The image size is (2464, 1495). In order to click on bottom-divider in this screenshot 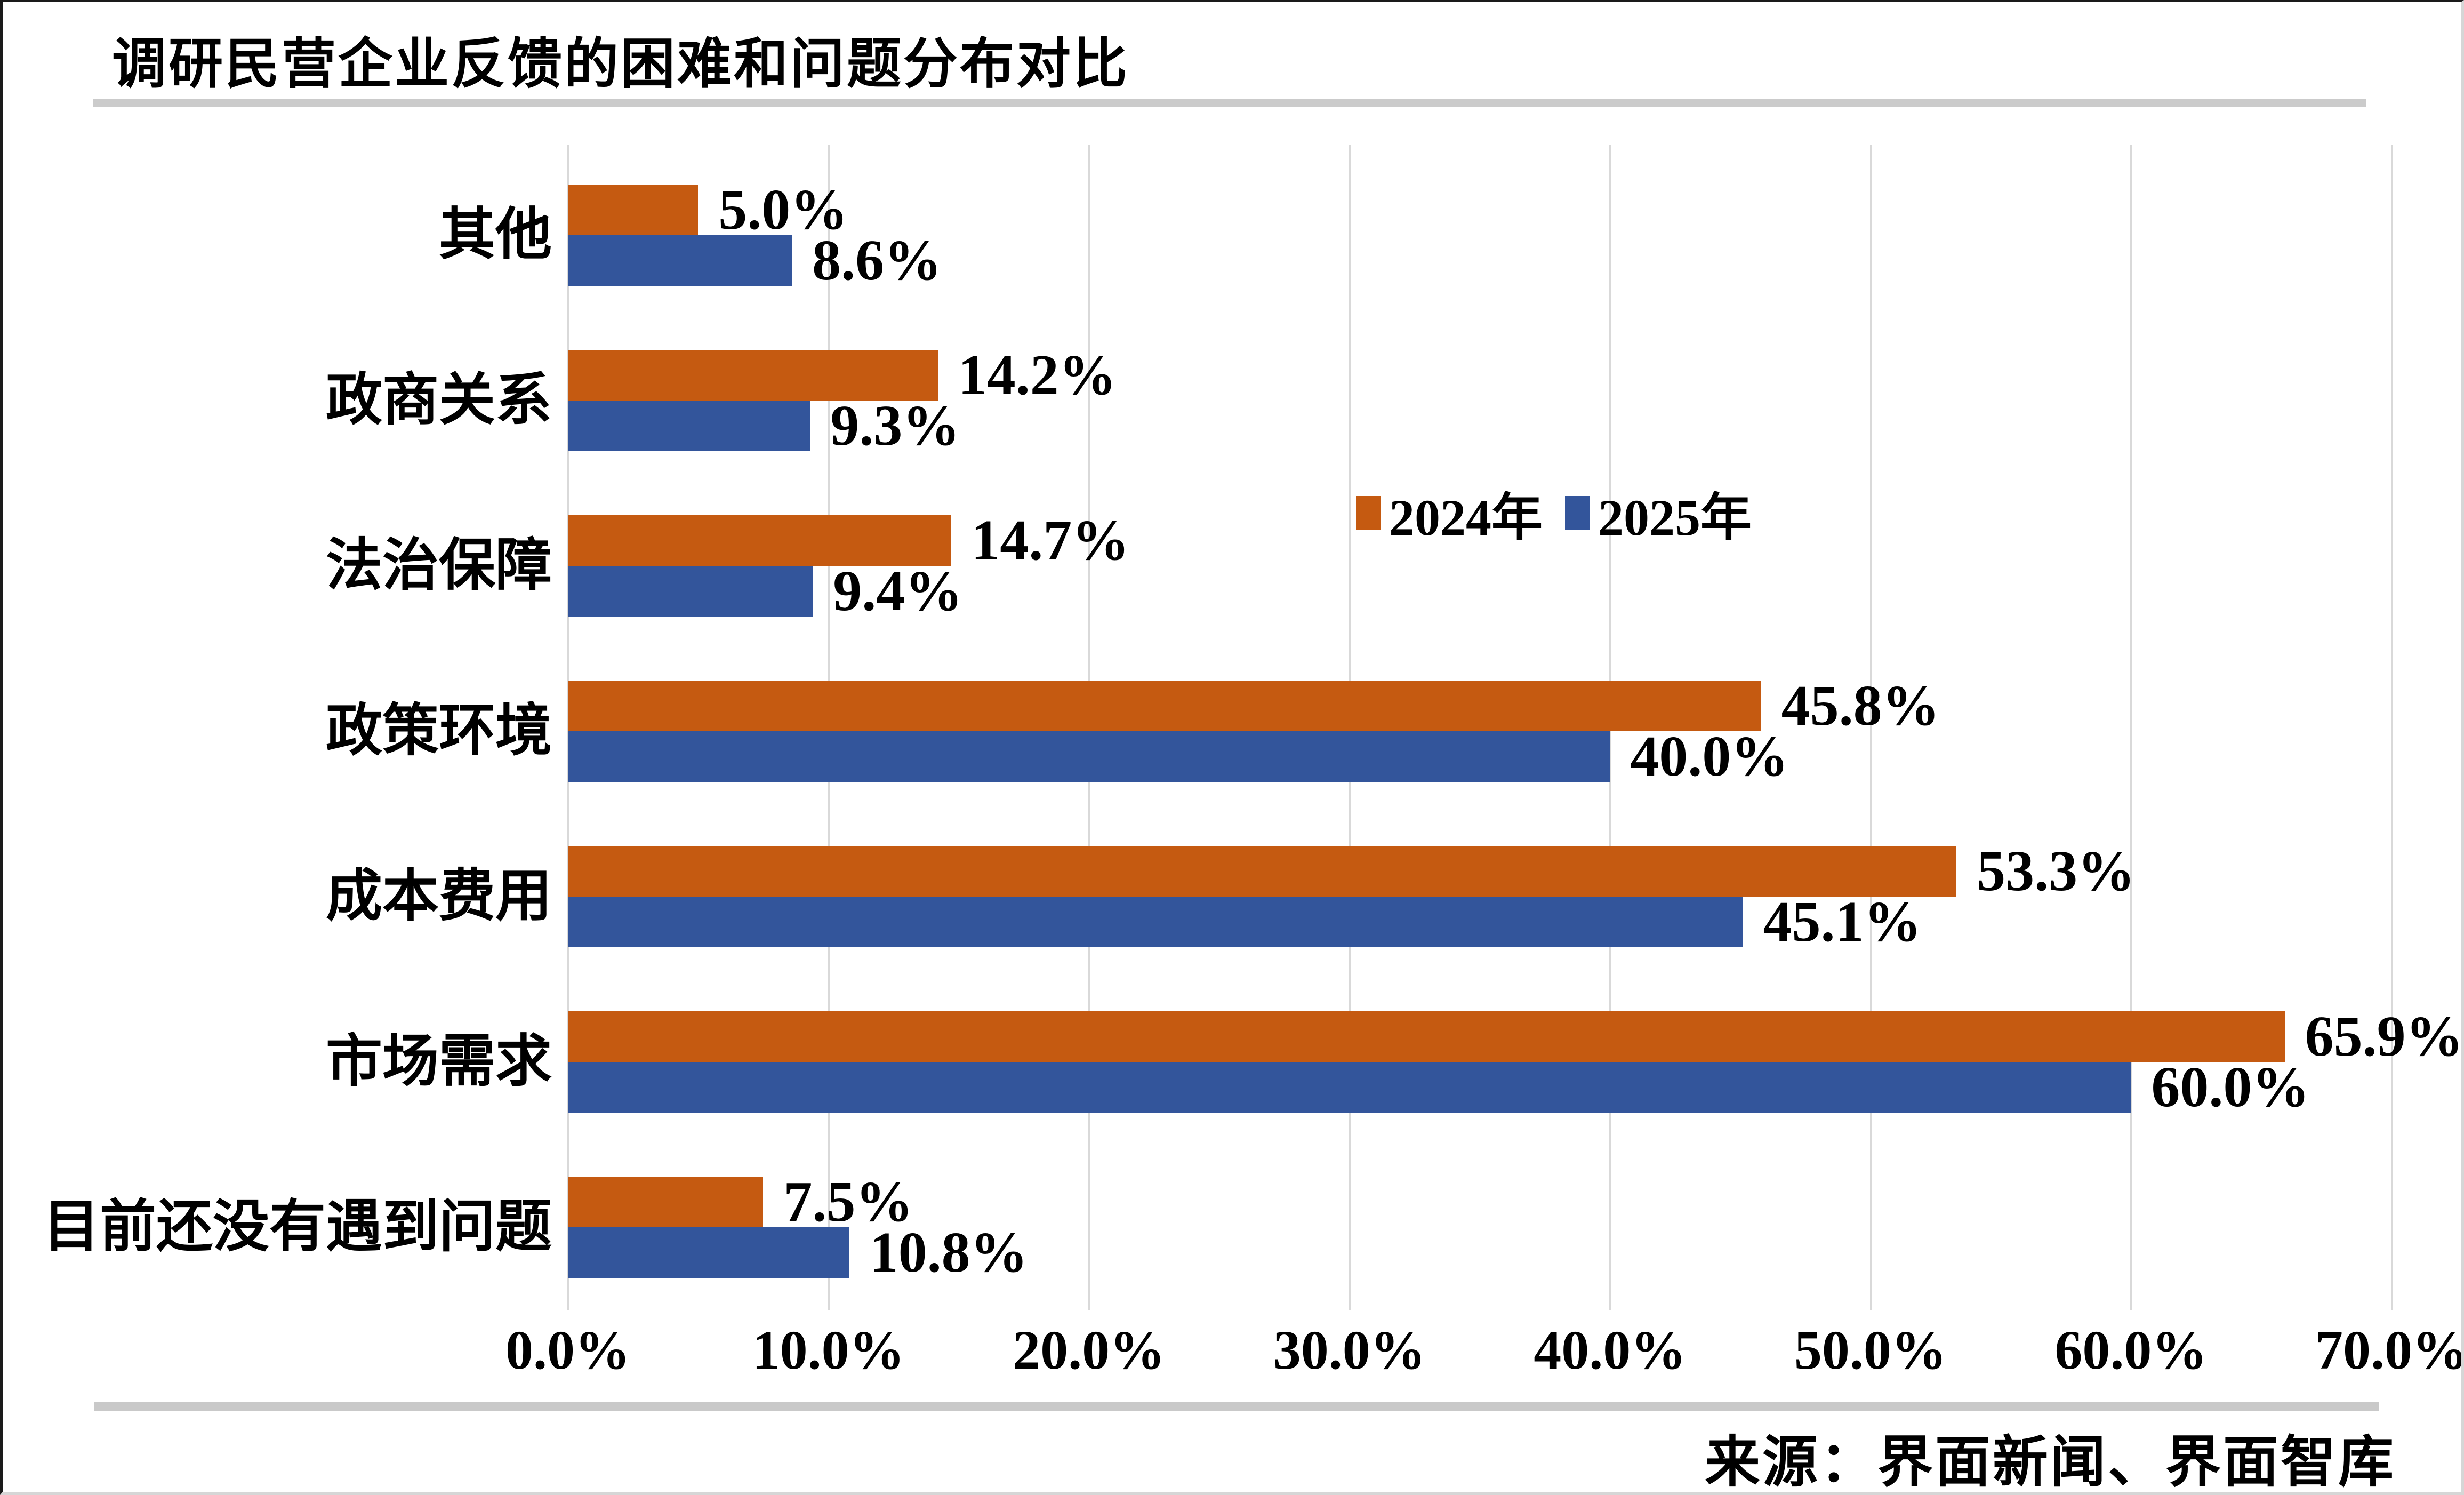, I will do `click(1236, 1406)`.